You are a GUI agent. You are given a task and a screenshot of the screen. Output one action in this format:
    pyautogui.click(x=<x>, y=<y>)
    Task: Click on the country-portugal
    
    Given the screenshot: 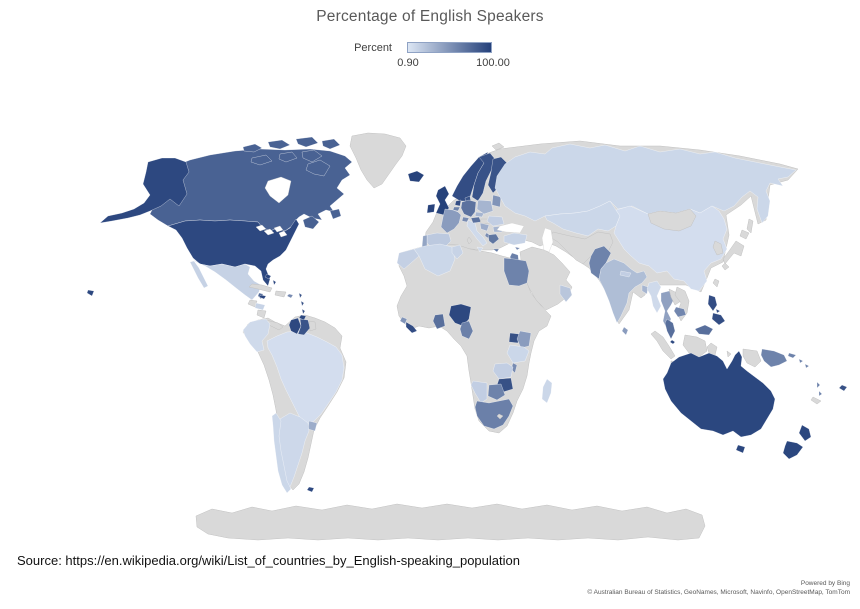 What is the action you would take?
    pyautogui.click(x=424, y=241)
    